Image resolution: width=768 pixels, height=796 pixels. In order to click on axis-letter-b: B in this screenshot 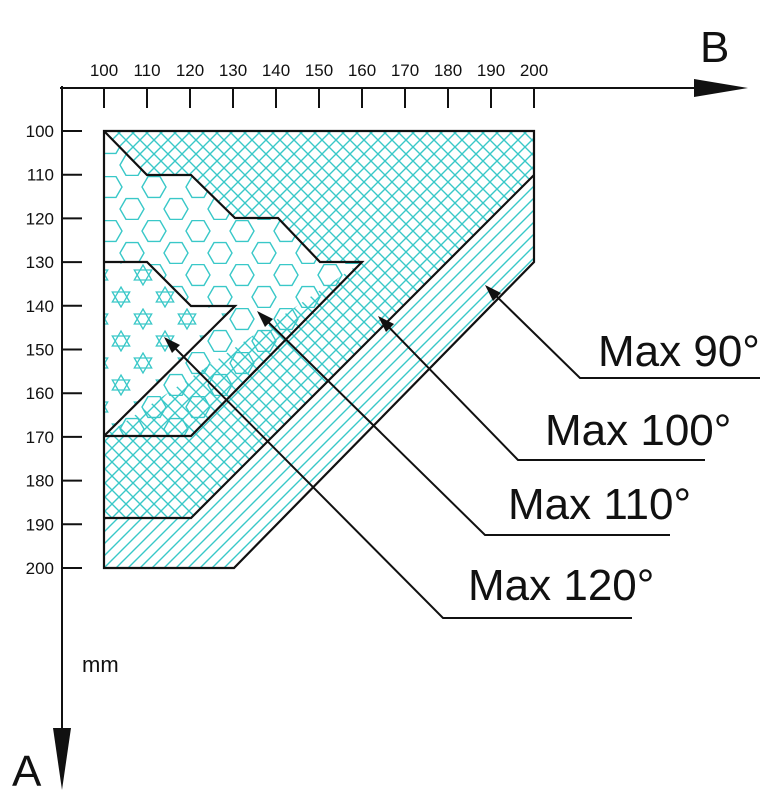, I will do `click(714, 47)`.